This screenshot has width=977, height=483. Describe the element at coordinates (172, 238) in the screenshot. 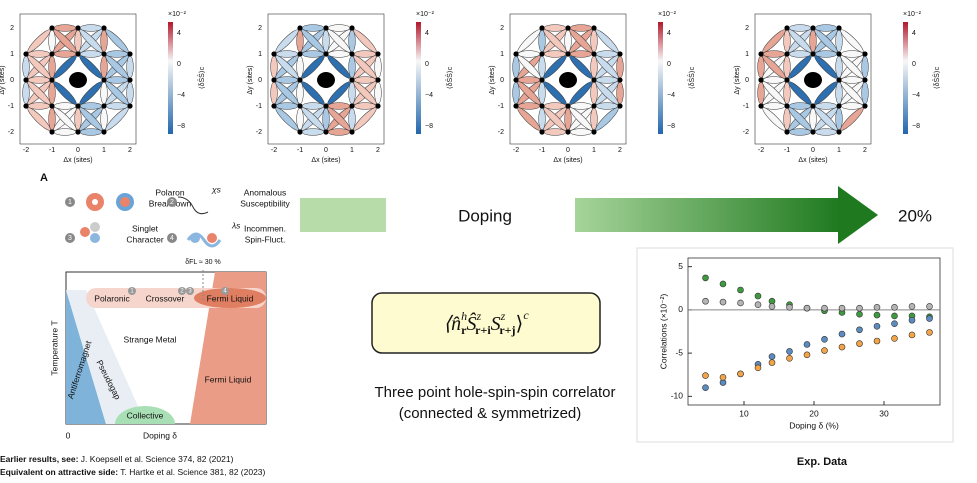

I see `item-num: 4` at that location.